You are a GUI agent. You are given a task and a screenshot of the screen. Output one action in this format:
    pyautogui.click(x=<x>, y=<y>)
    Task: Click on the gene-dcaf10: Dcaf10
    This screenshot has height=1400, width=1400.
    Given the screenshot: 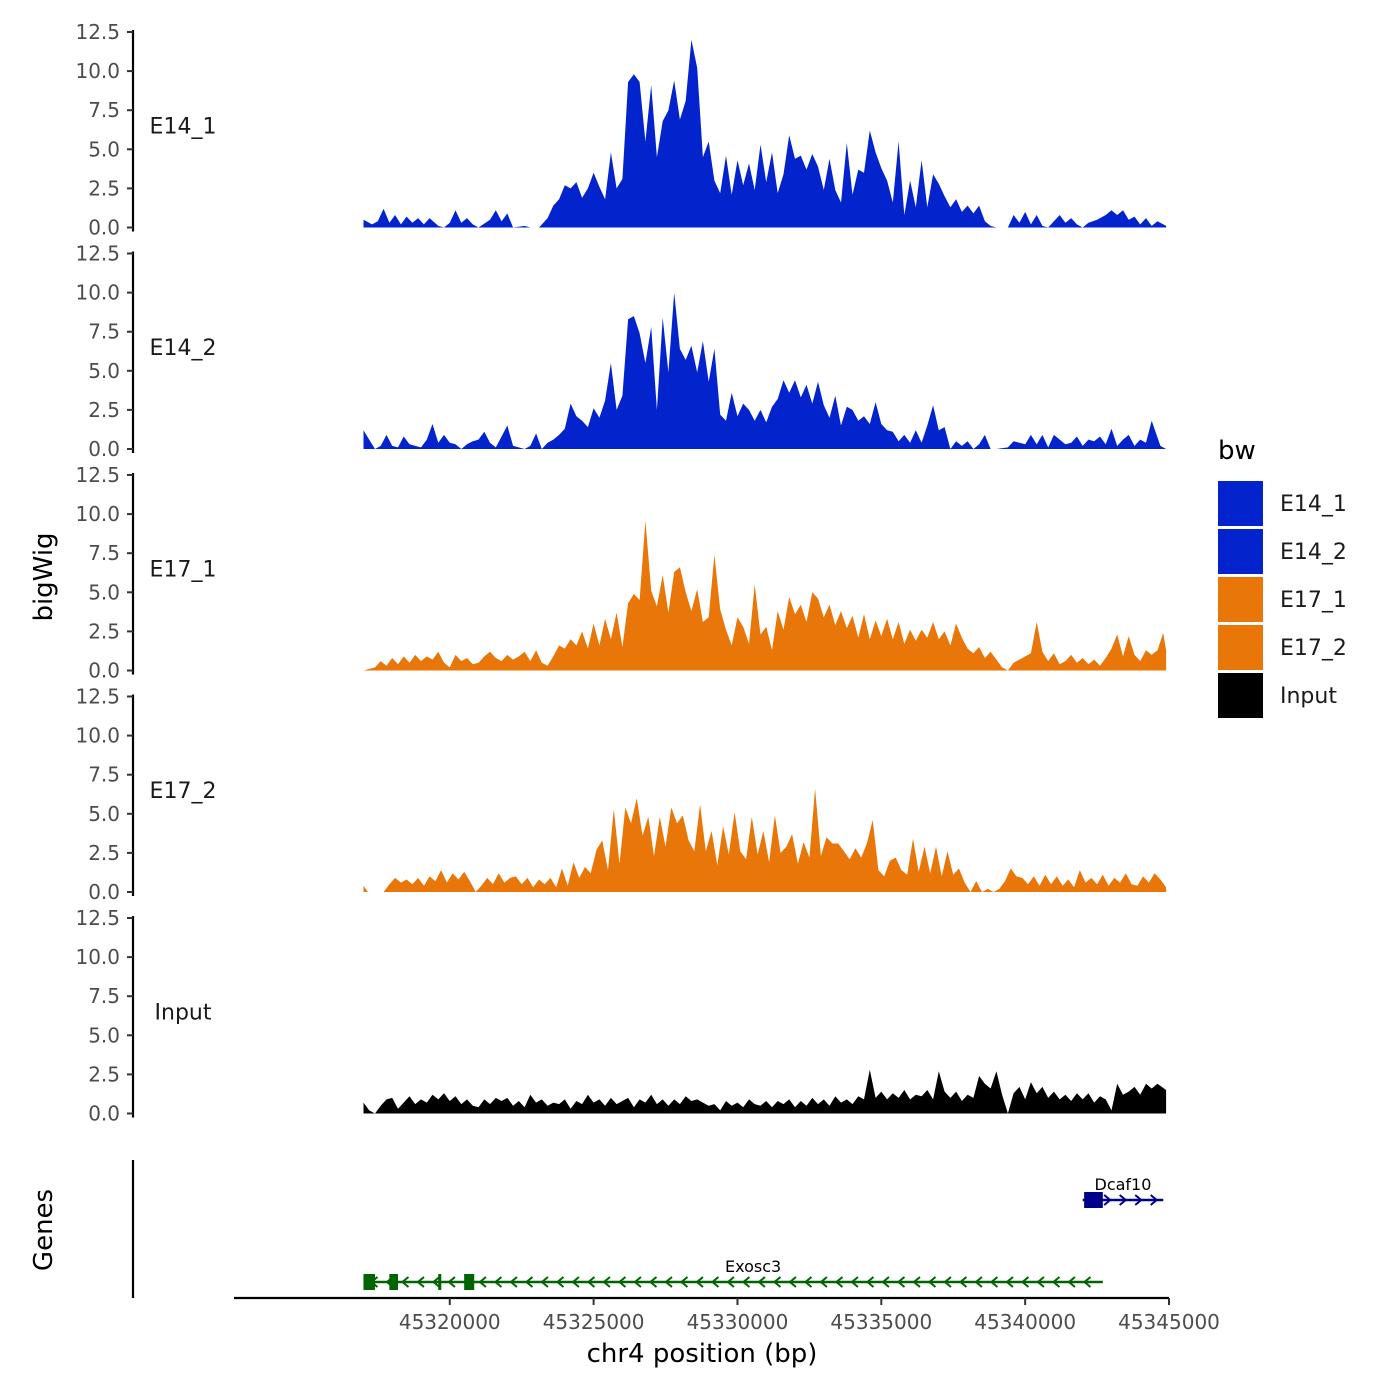 What is the action you would take?
    pyautogui.click(x=1123, y=1191)
    